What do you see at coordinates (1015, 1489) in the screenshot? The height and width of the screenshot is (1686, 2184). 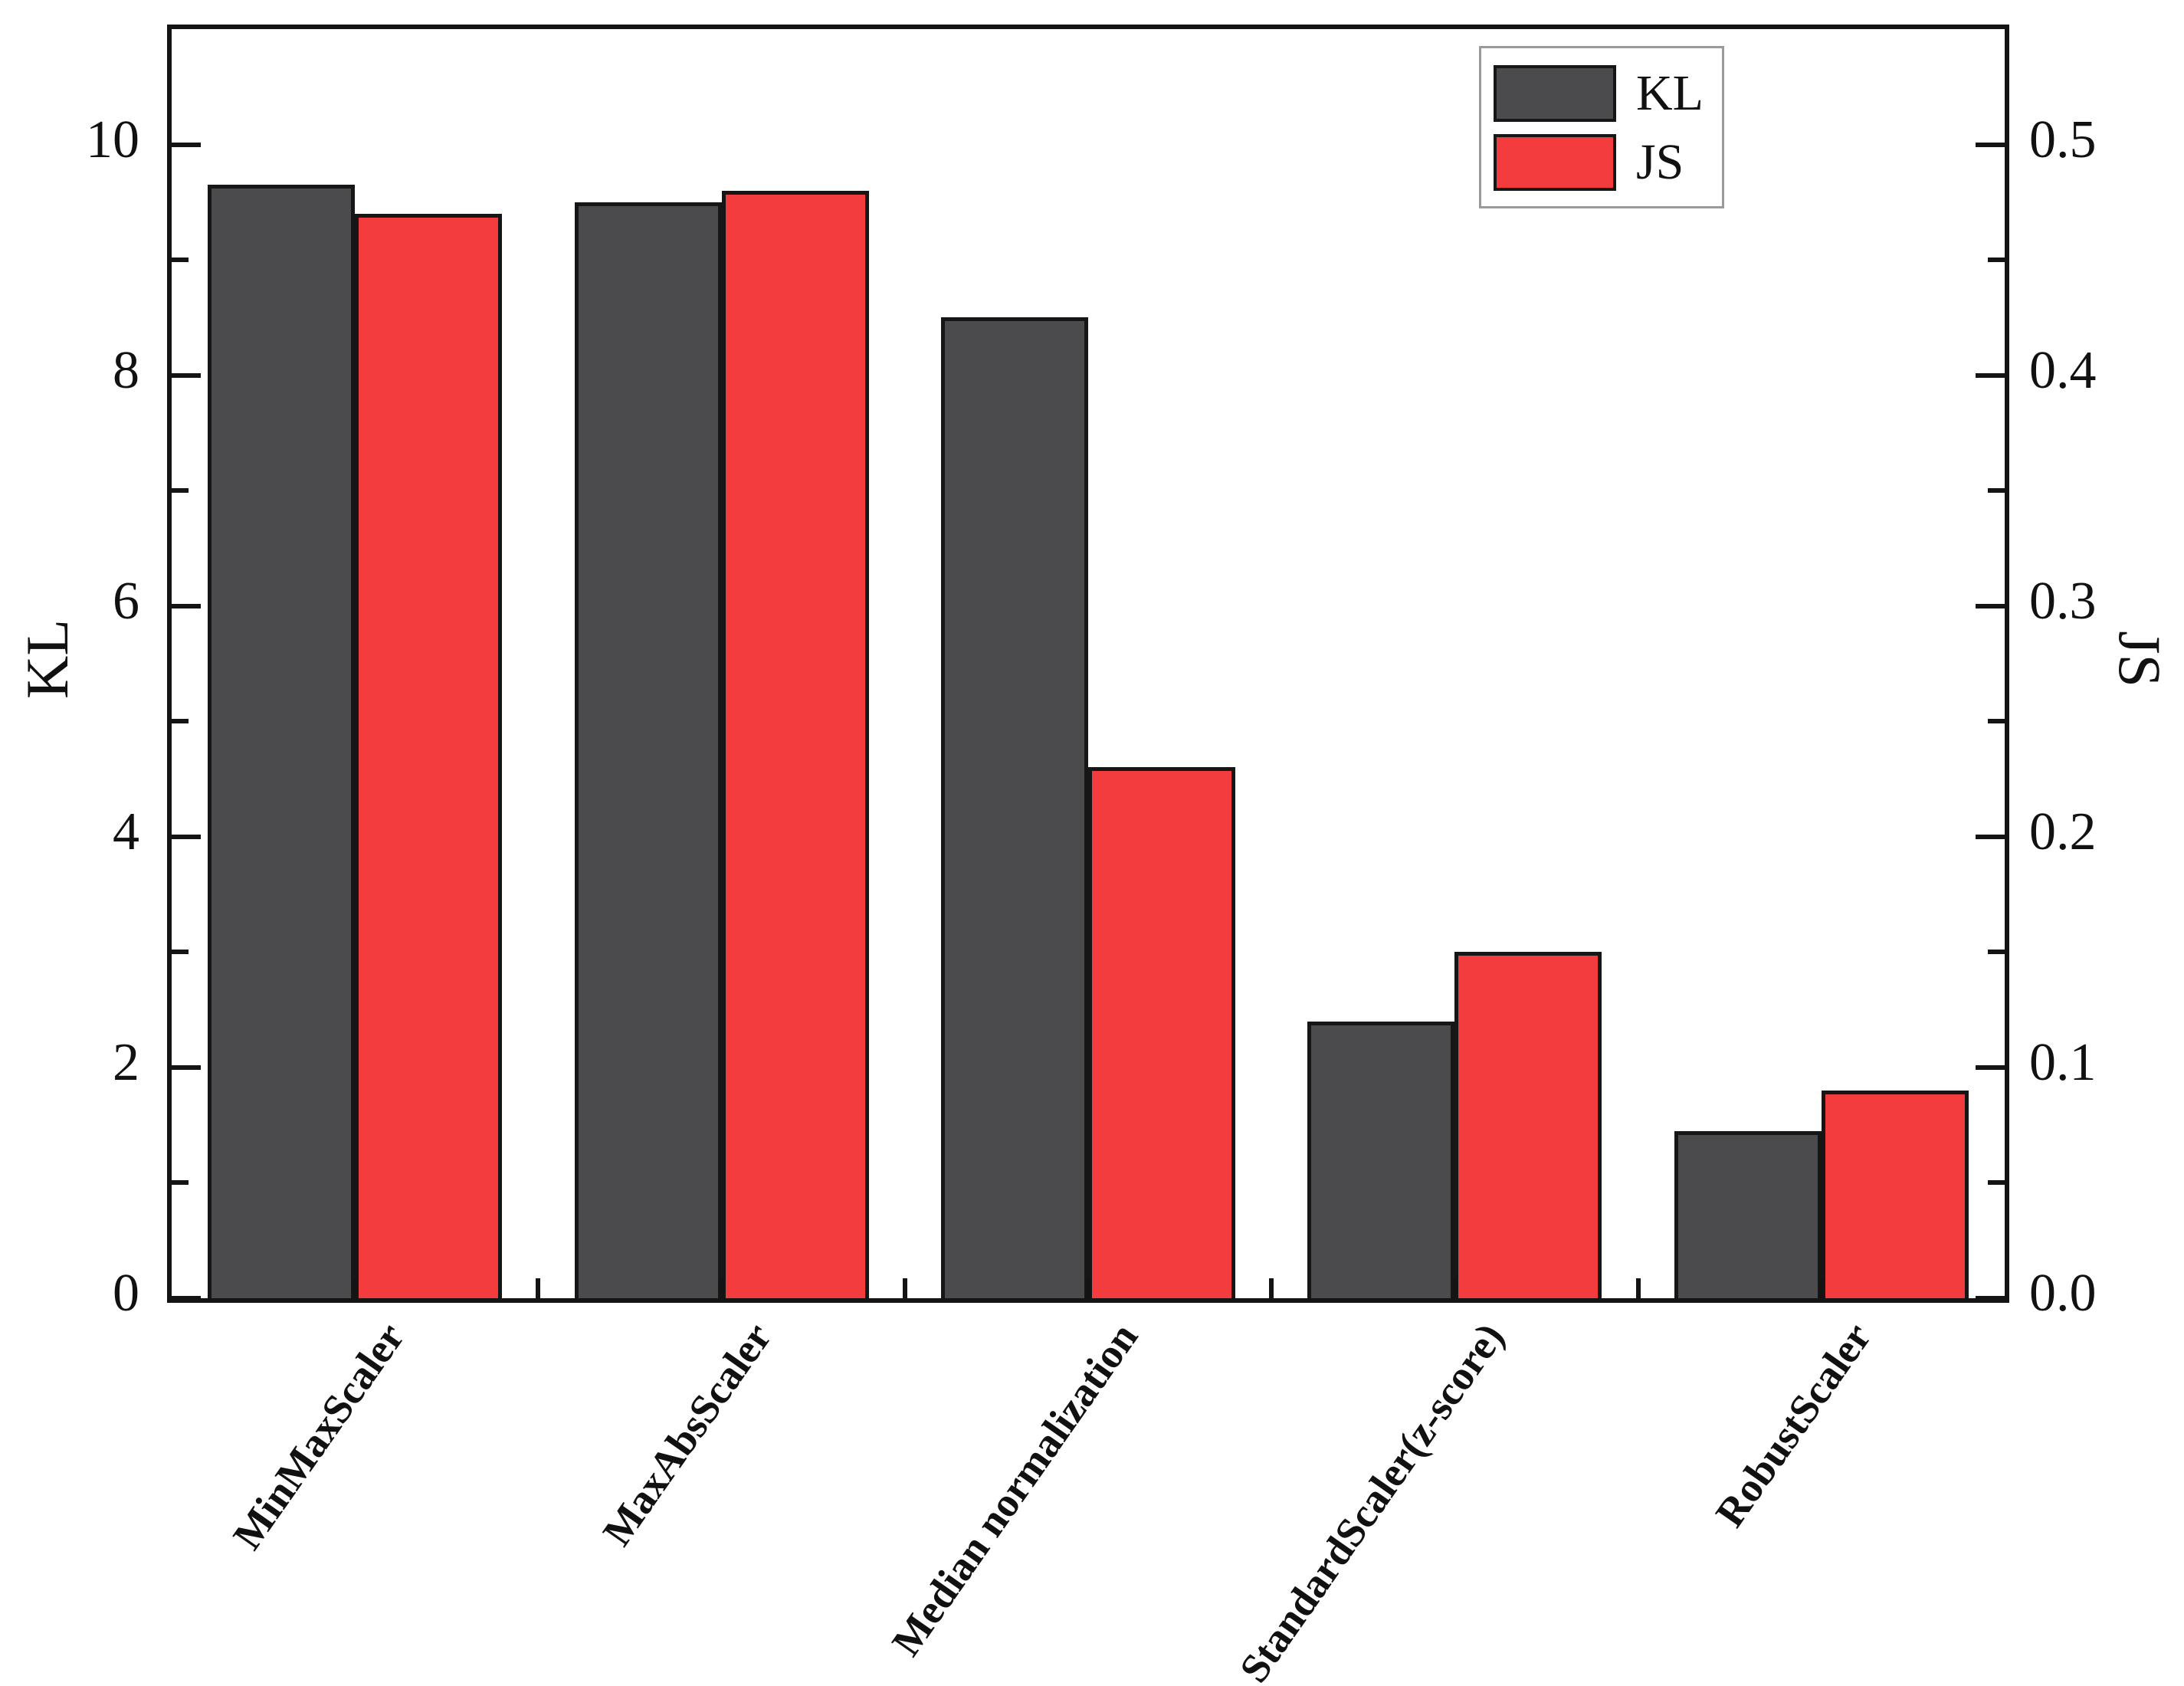 I see `x-category-label: Median normalization` at bounding box center [1015, 1489].